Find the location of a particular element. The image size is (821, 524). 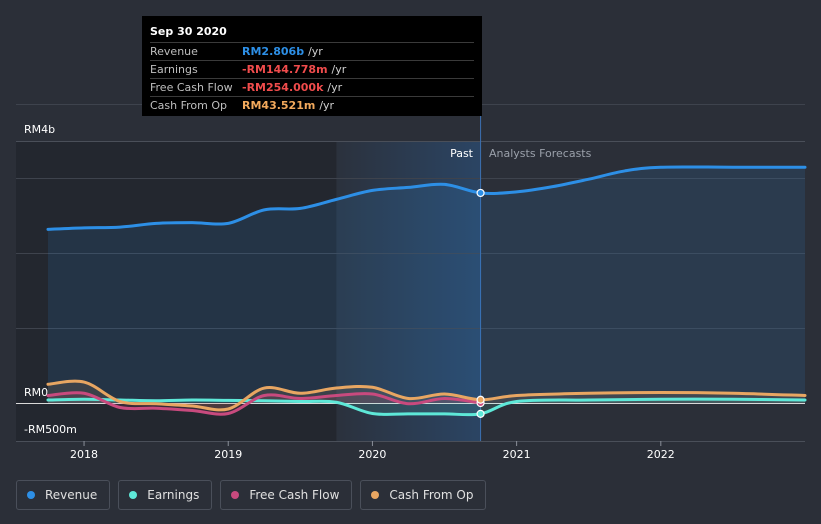

x-tick-label: 2019 is located at coordinates (228, 454).